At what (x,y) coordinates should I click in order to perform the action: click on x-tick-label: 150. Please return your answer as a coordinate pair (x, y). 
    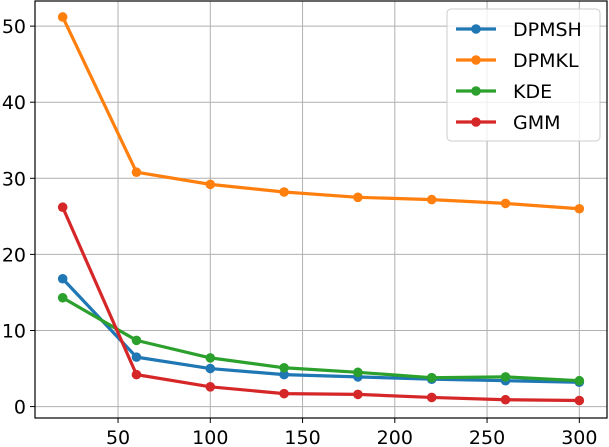
    Looking at the image, I should click on (302, 437).